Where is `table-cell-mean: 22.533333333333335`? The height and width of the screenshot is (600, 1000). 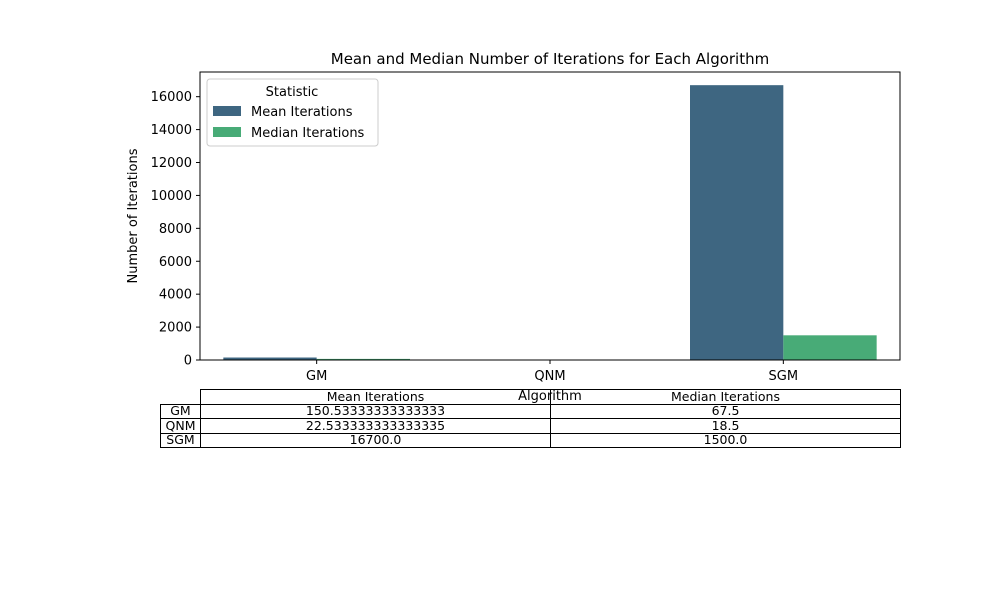
table-cell-mean: 22.533333333333335 is located at coordinates (375, 426).